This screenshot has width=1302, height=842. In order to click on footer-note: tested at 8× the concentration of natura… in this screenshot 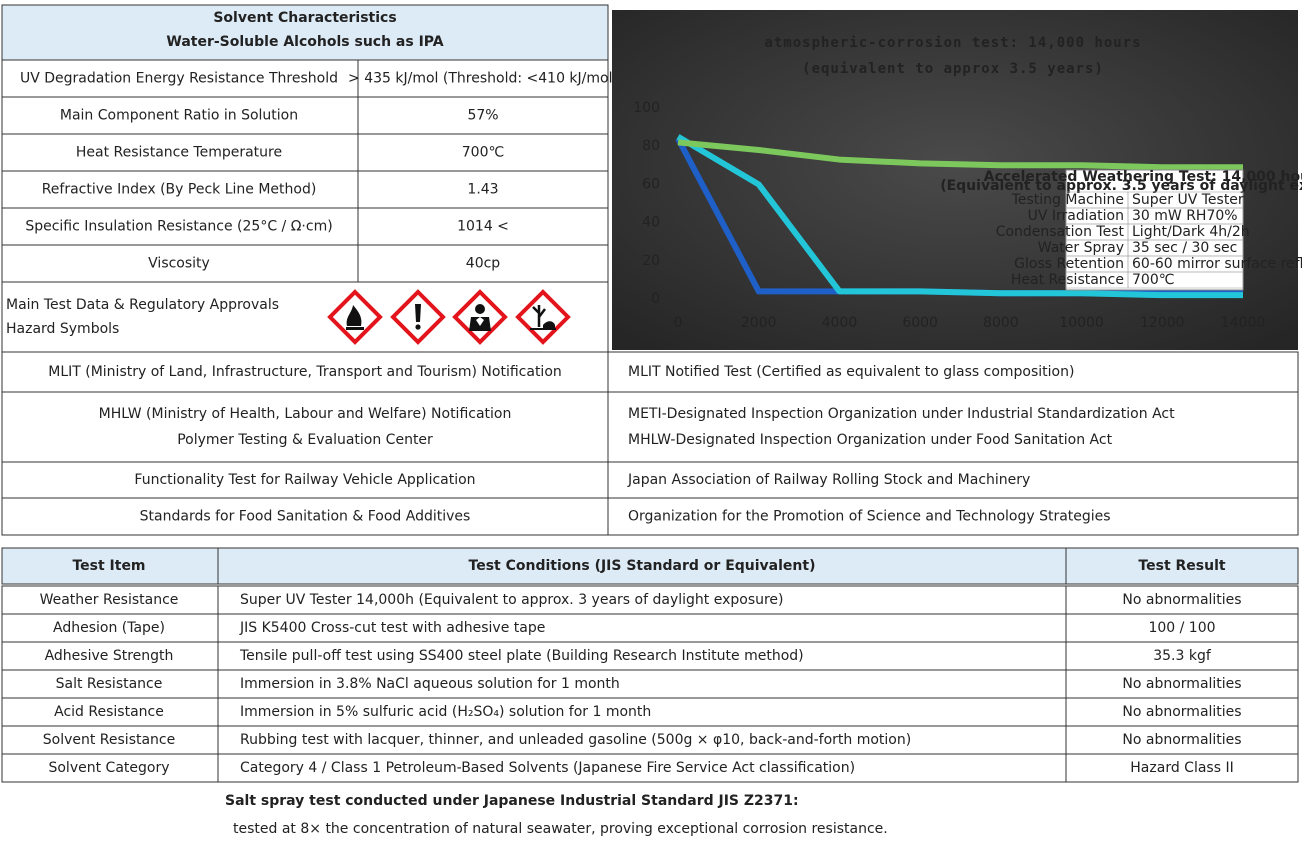, I will do `click(560, 829)`.